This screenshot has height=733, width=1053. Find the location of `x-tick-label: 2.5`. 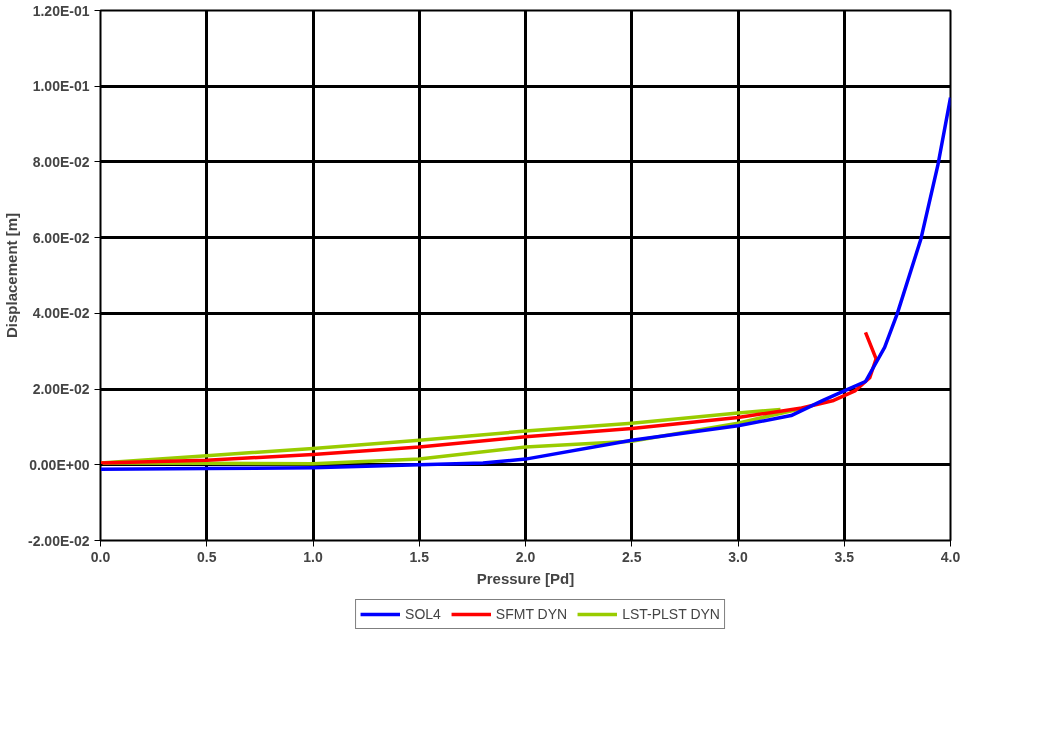

x-tick-label: 2.5 is located at coordinates (632, 556).